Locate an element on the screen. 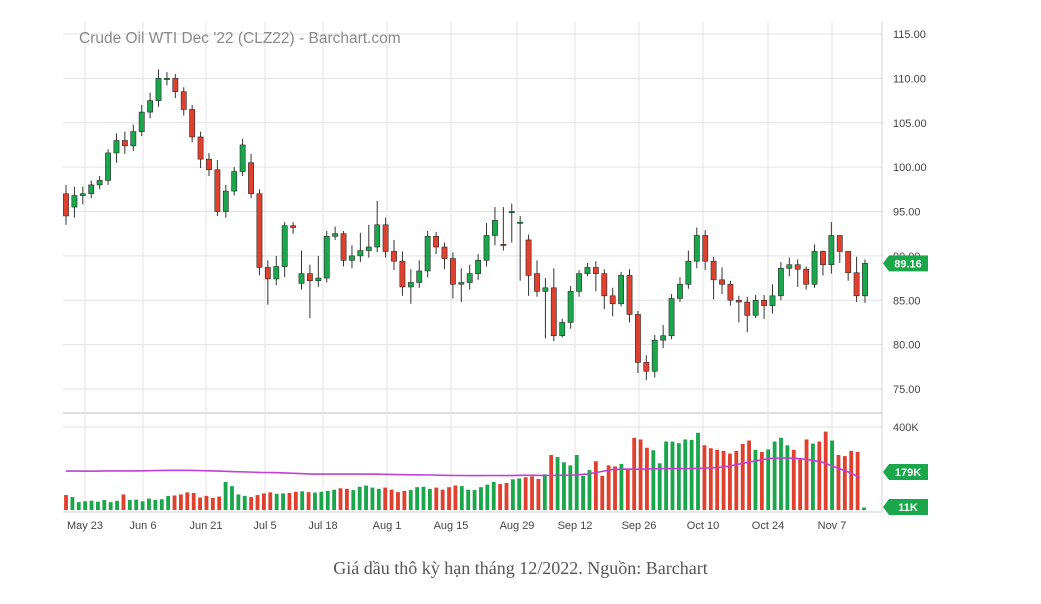  volume-moving-average-line is located at coordinates (463, 468).